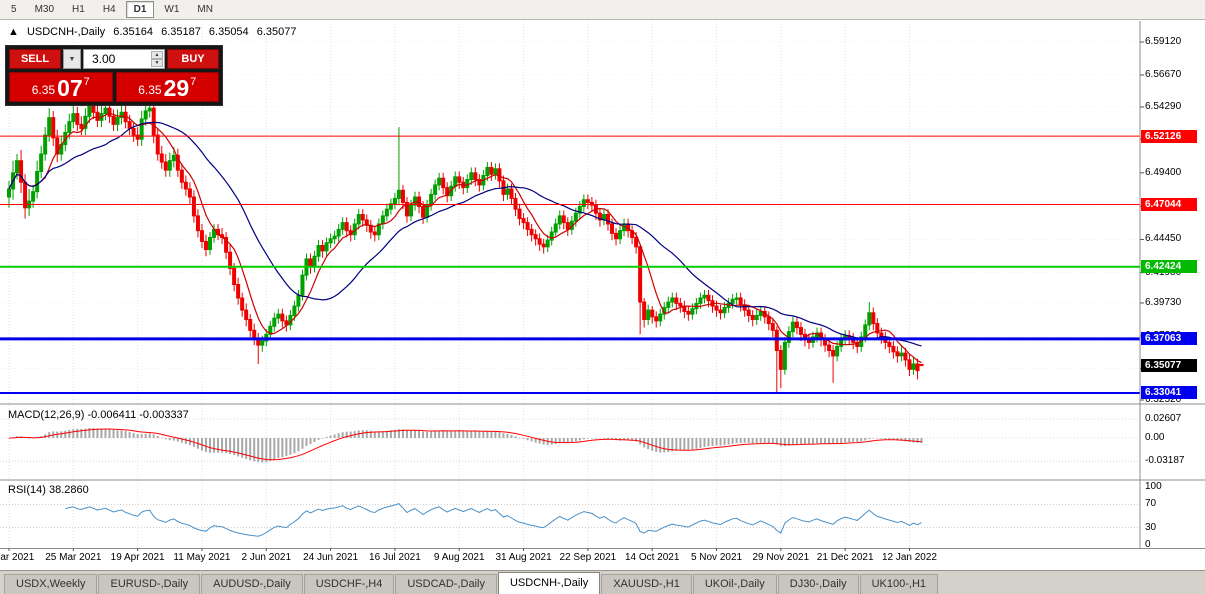 This screenshot has width=1205, height=594. What do you see at coordinates (44, 9) in the screenshot?
I see `timeframe-button-m30: M30` at bounding box center [44, 9].